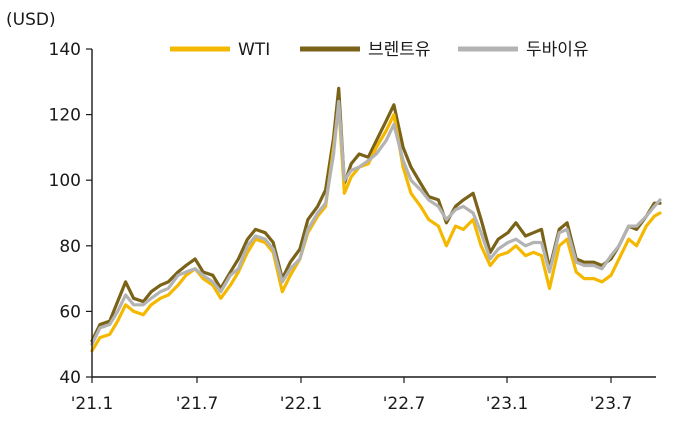 The width and height of the screenshot is (678, 431). Describe the element at coordinates (352, 395) in the screenshot. I see `x-axis-ticks: '21.1 '21.7 '22.1 '22.7 '23.1 '23.7` at that location.